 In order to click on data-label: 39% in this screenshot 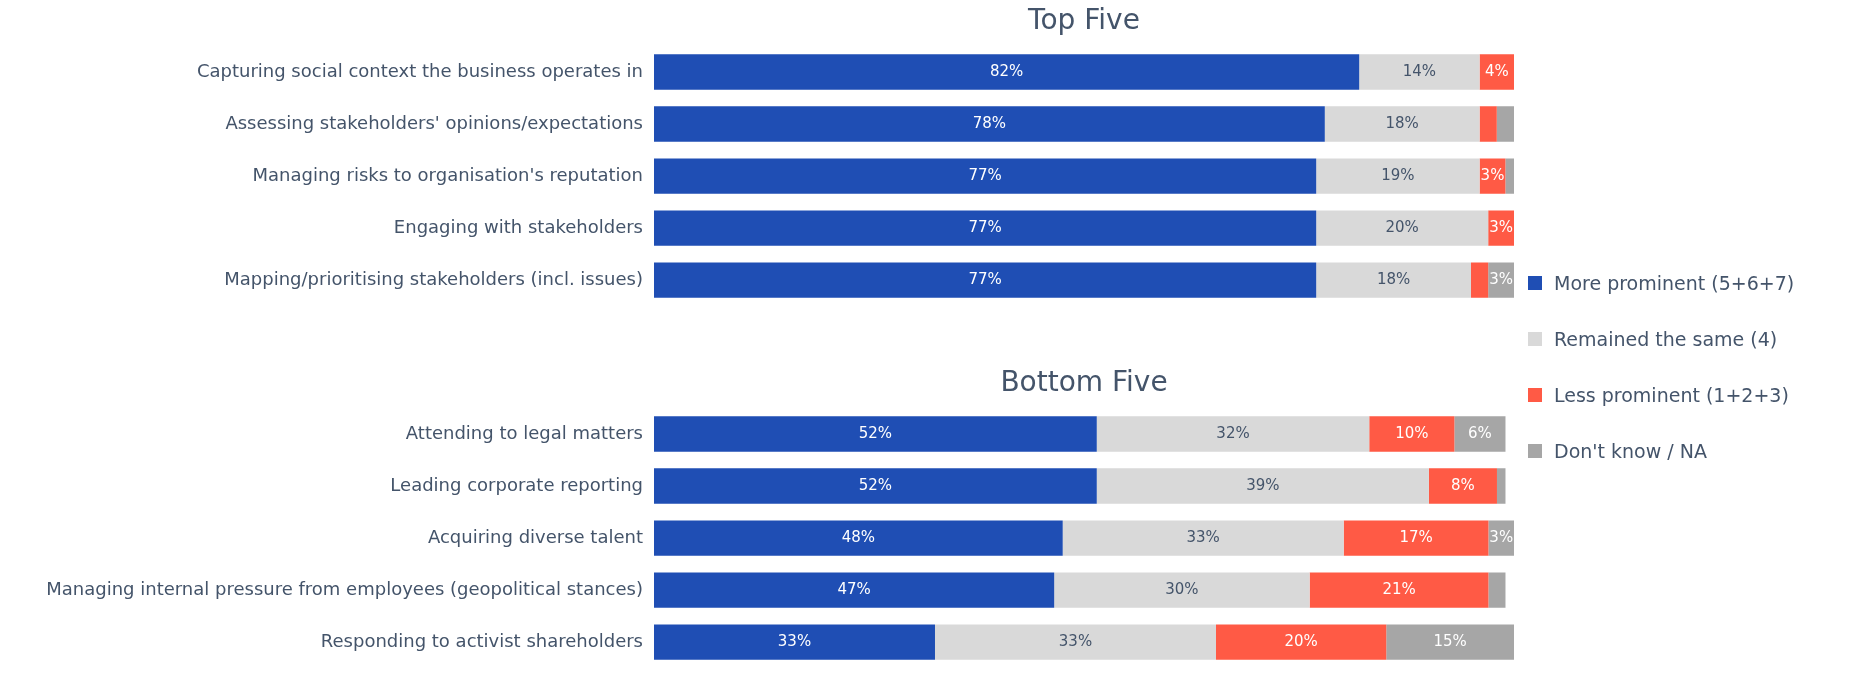, I will do `click(1263, 484)`.